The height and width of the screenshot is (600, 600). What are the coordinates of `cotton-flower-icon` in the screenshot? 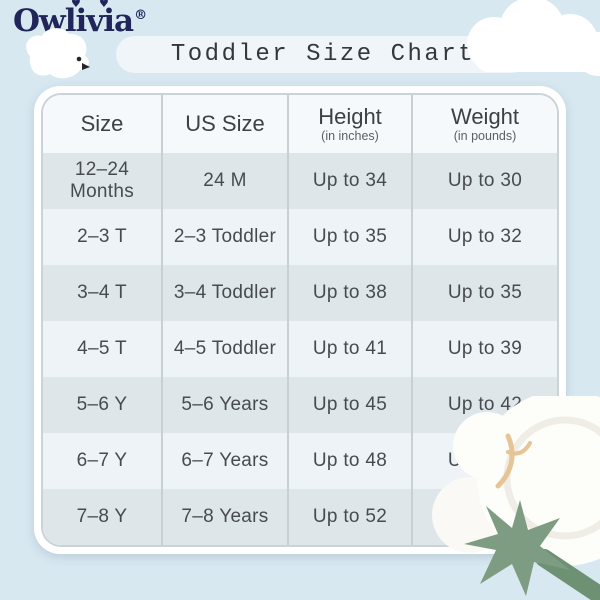 It's located at (516, 498).